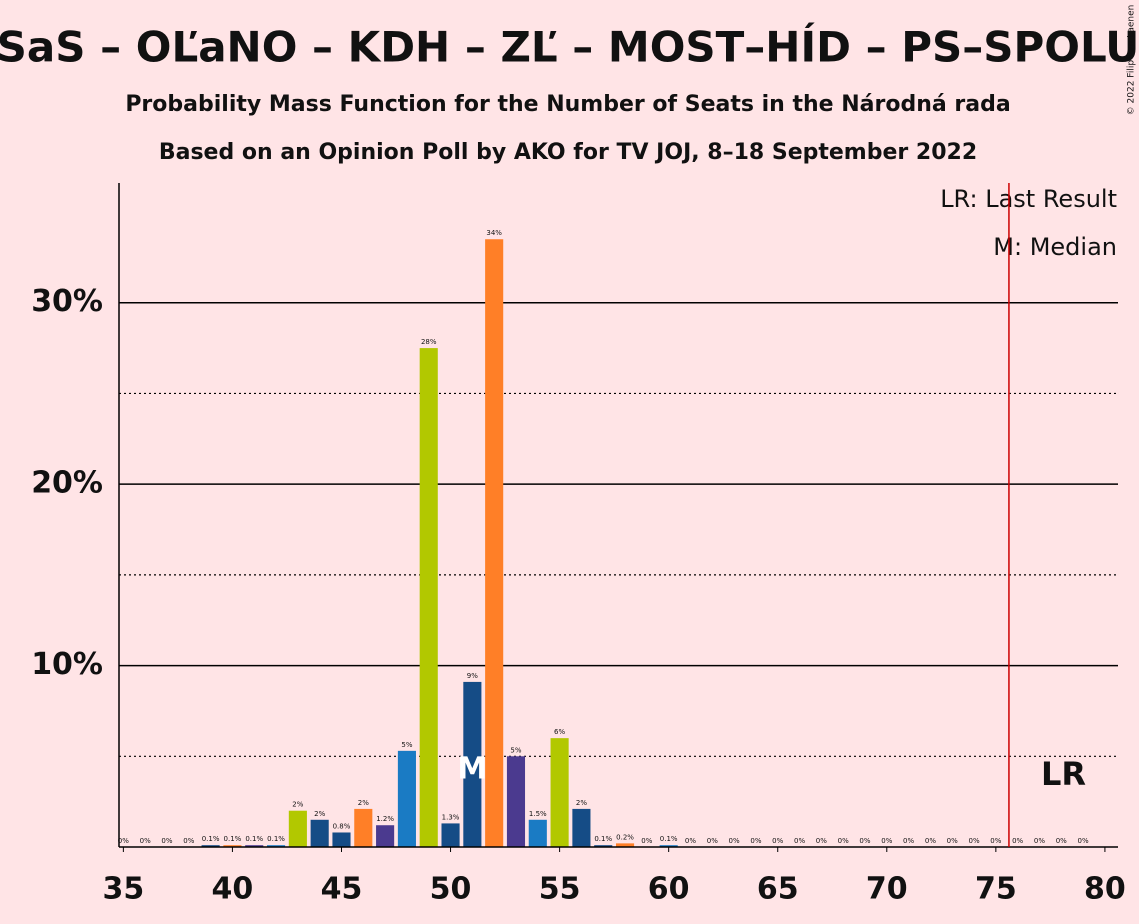 The image size is (1139, 924). I want to click on median-label: M, so click(472, 769).